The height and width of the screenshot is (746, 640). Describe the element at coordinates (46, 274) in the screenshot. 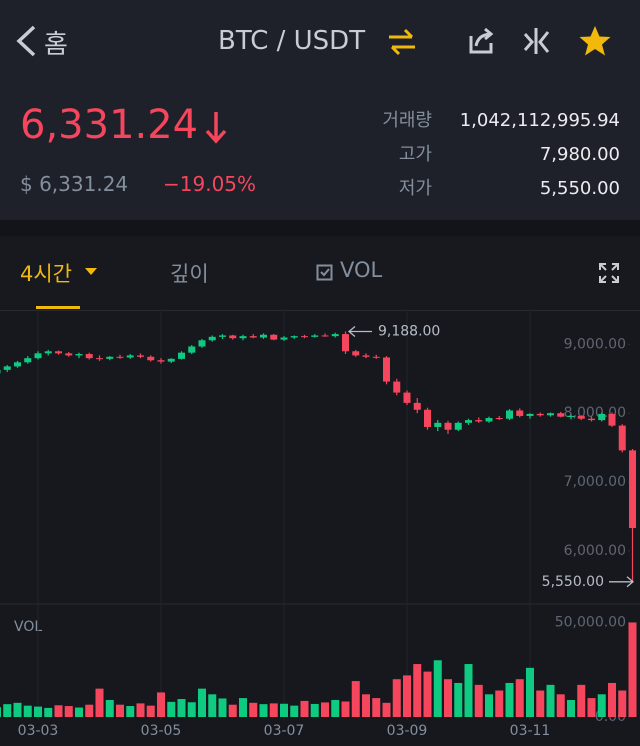

I see `tab-interval: 4시간` at that location.